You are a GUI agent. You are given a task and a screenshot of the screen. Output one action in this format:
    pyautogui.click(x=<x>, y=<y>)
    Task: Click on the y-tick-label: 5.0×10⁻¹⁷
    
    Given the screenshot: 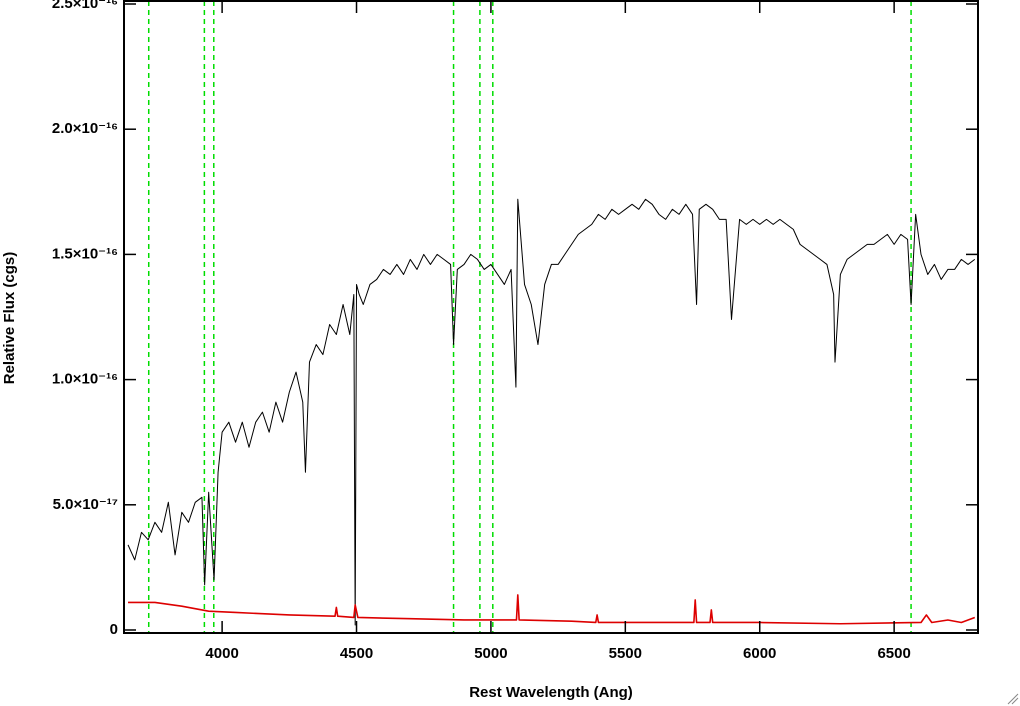 What is the action you would take?
    pyautogui.click(x=85, y=504)
    